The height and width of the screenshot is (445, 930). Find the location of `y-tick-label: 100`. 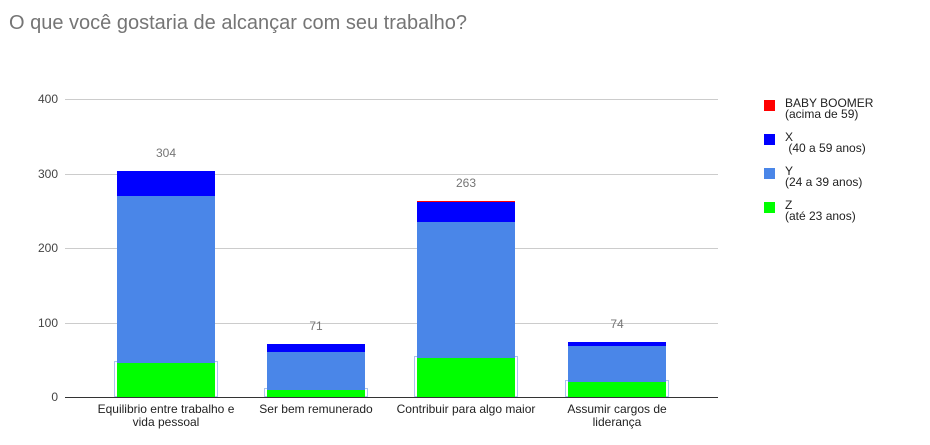

y-tick-label: 100 is located at coordinates (47, 323).